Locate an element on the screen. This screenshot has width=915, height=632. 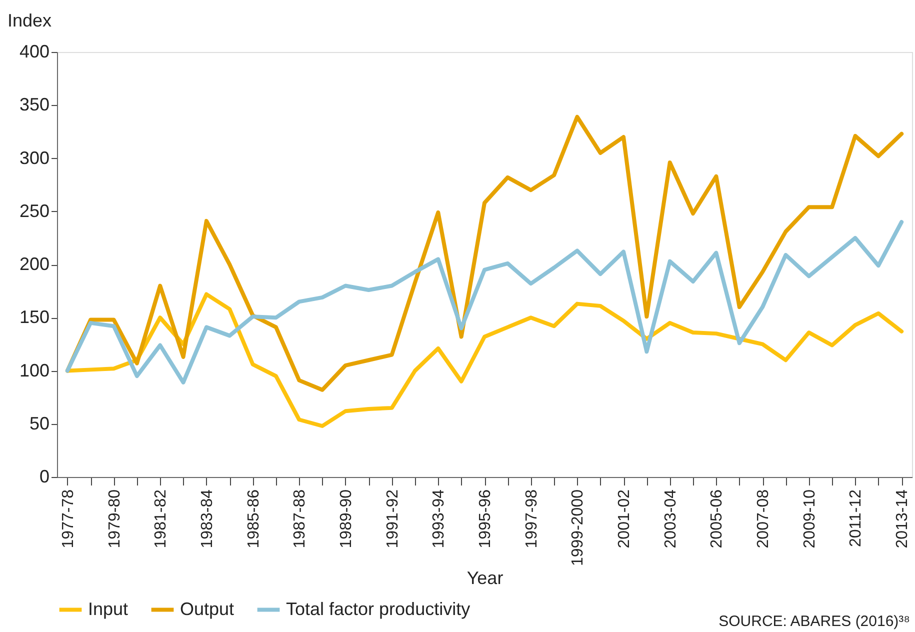
y-tick-label: 50 is located at coordinates (39, 423).